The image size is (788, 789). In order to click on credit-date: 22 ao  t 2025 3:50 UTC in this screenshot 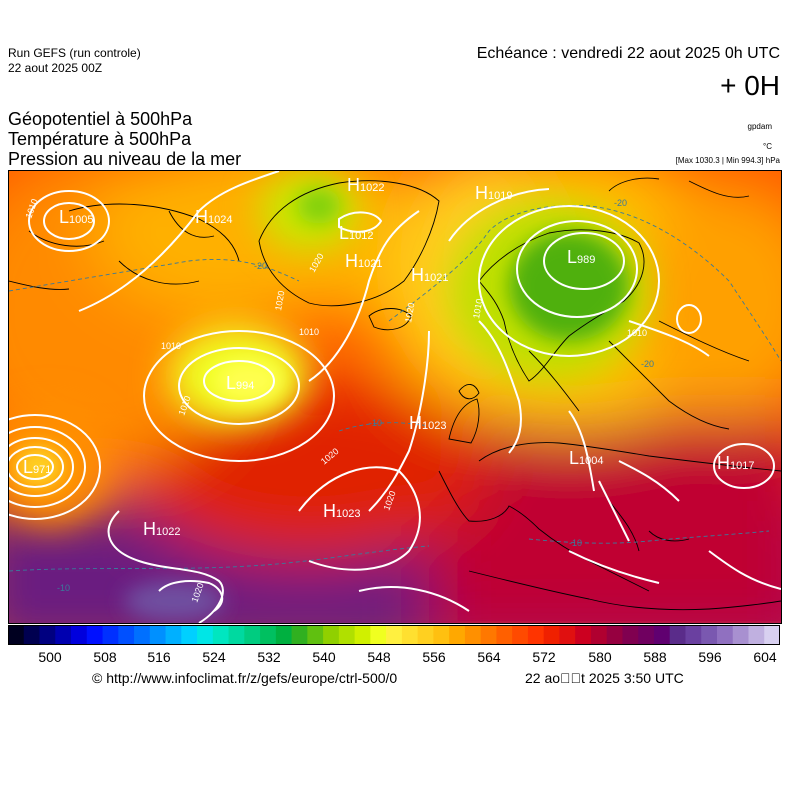, I will do `click(604, 678)`.